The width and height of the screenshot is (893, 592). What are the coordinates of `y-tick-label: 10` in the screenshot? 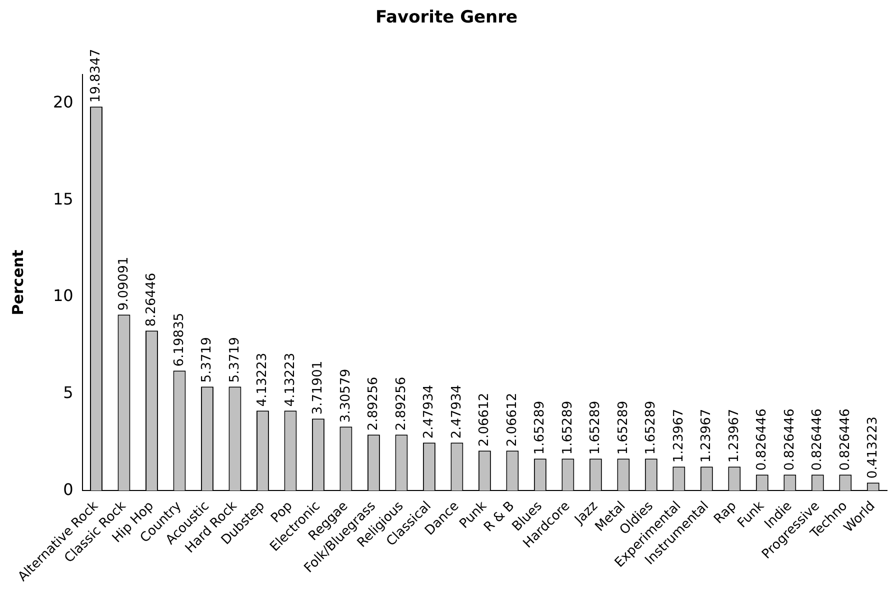 It's located at (63, 296).